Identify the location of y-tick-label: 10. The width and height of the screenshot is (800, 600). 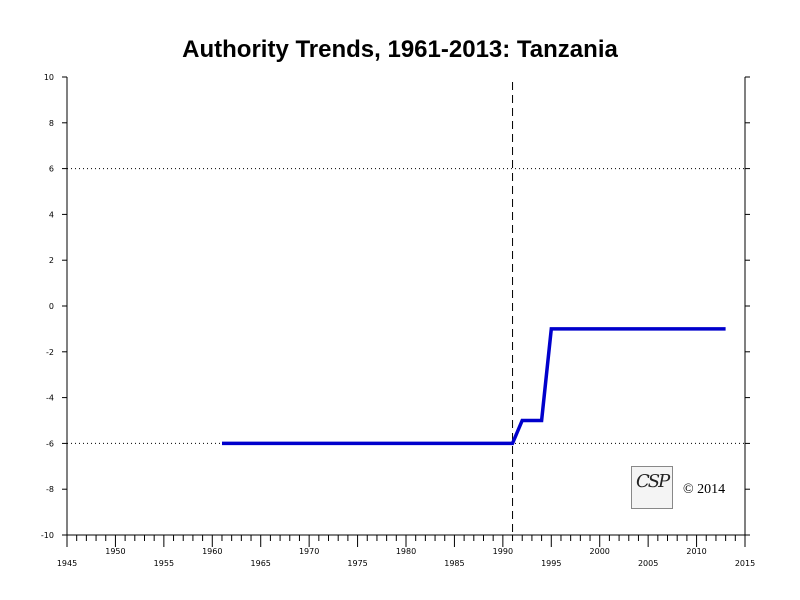
(49, 77).